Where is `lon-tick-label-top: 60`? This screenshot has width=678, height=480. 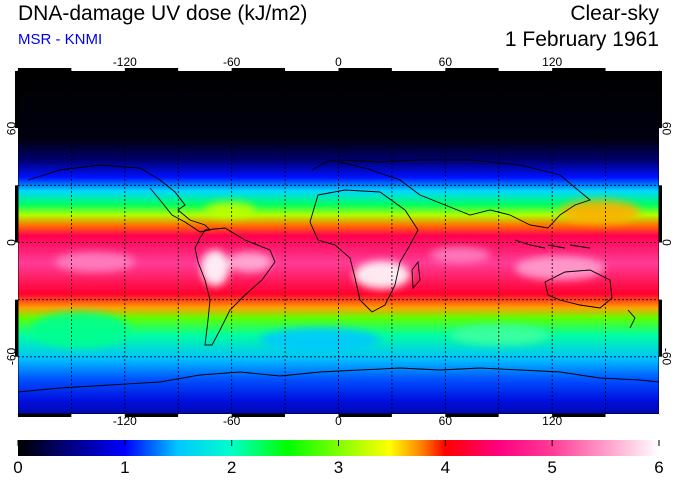
lon-tick-label-top: 60 is located at coordinates (445, 62).